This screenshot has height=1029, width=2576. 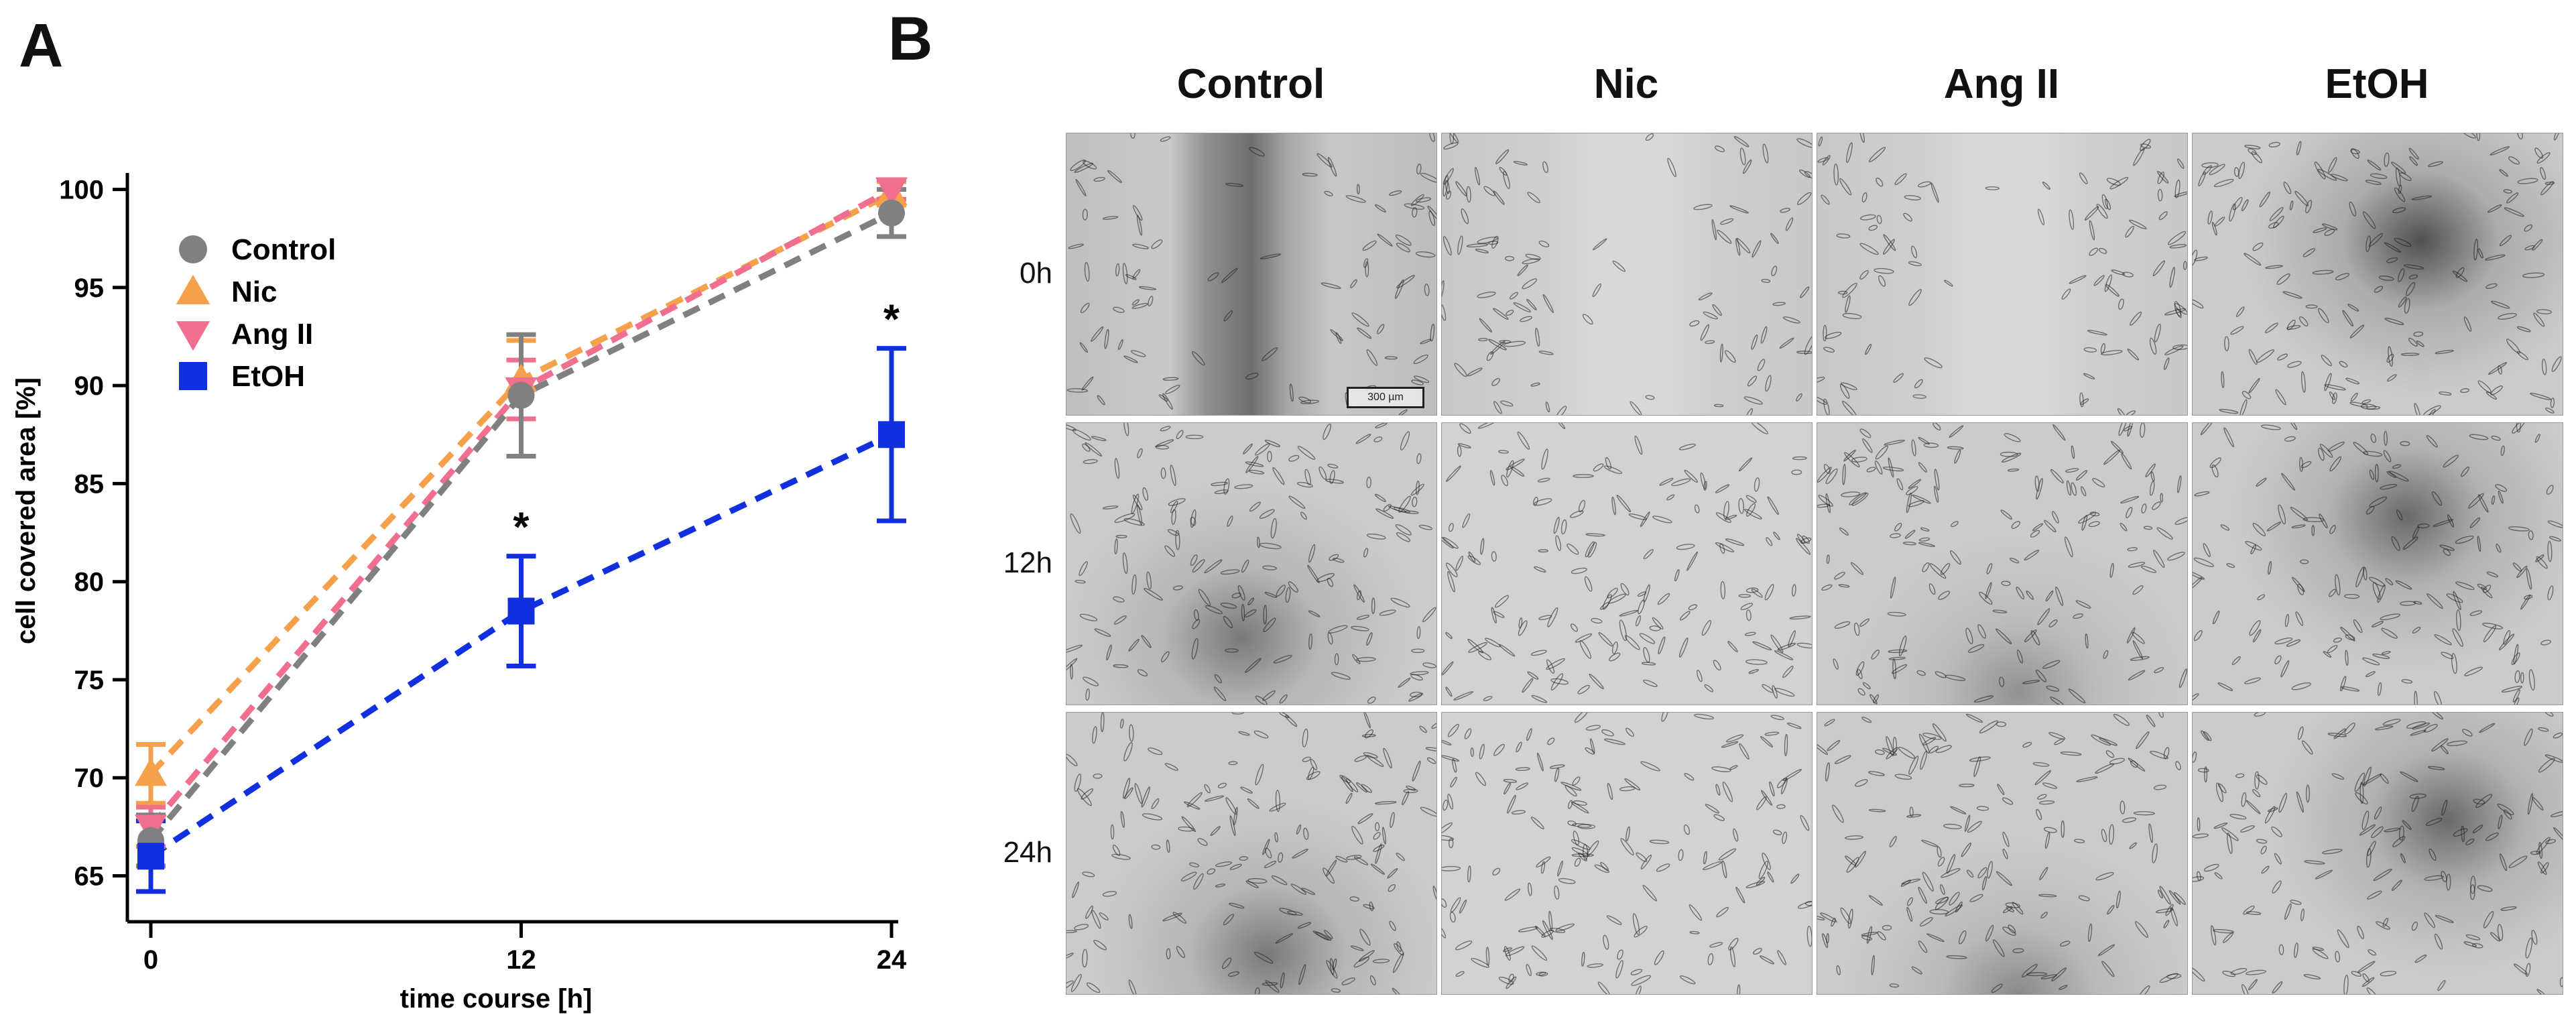 I want to click on row-label: 24h, so click(x=1027, y=852).